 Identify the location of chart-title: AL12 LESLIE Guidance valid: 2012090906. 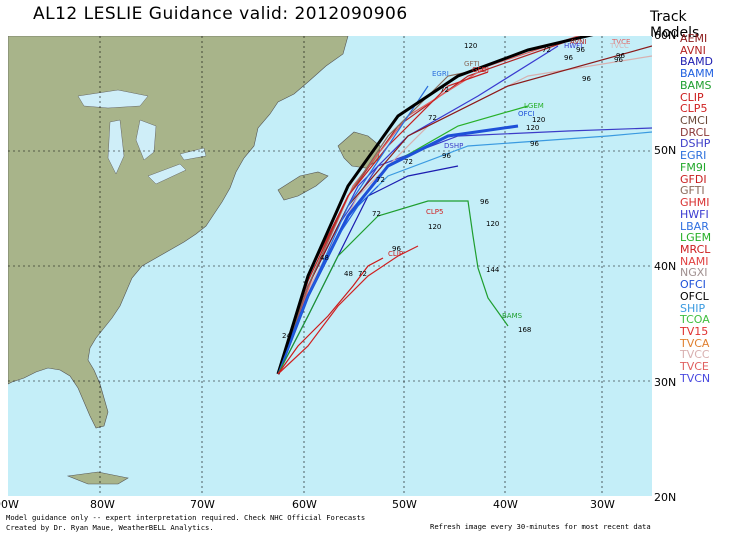
(220, 14).